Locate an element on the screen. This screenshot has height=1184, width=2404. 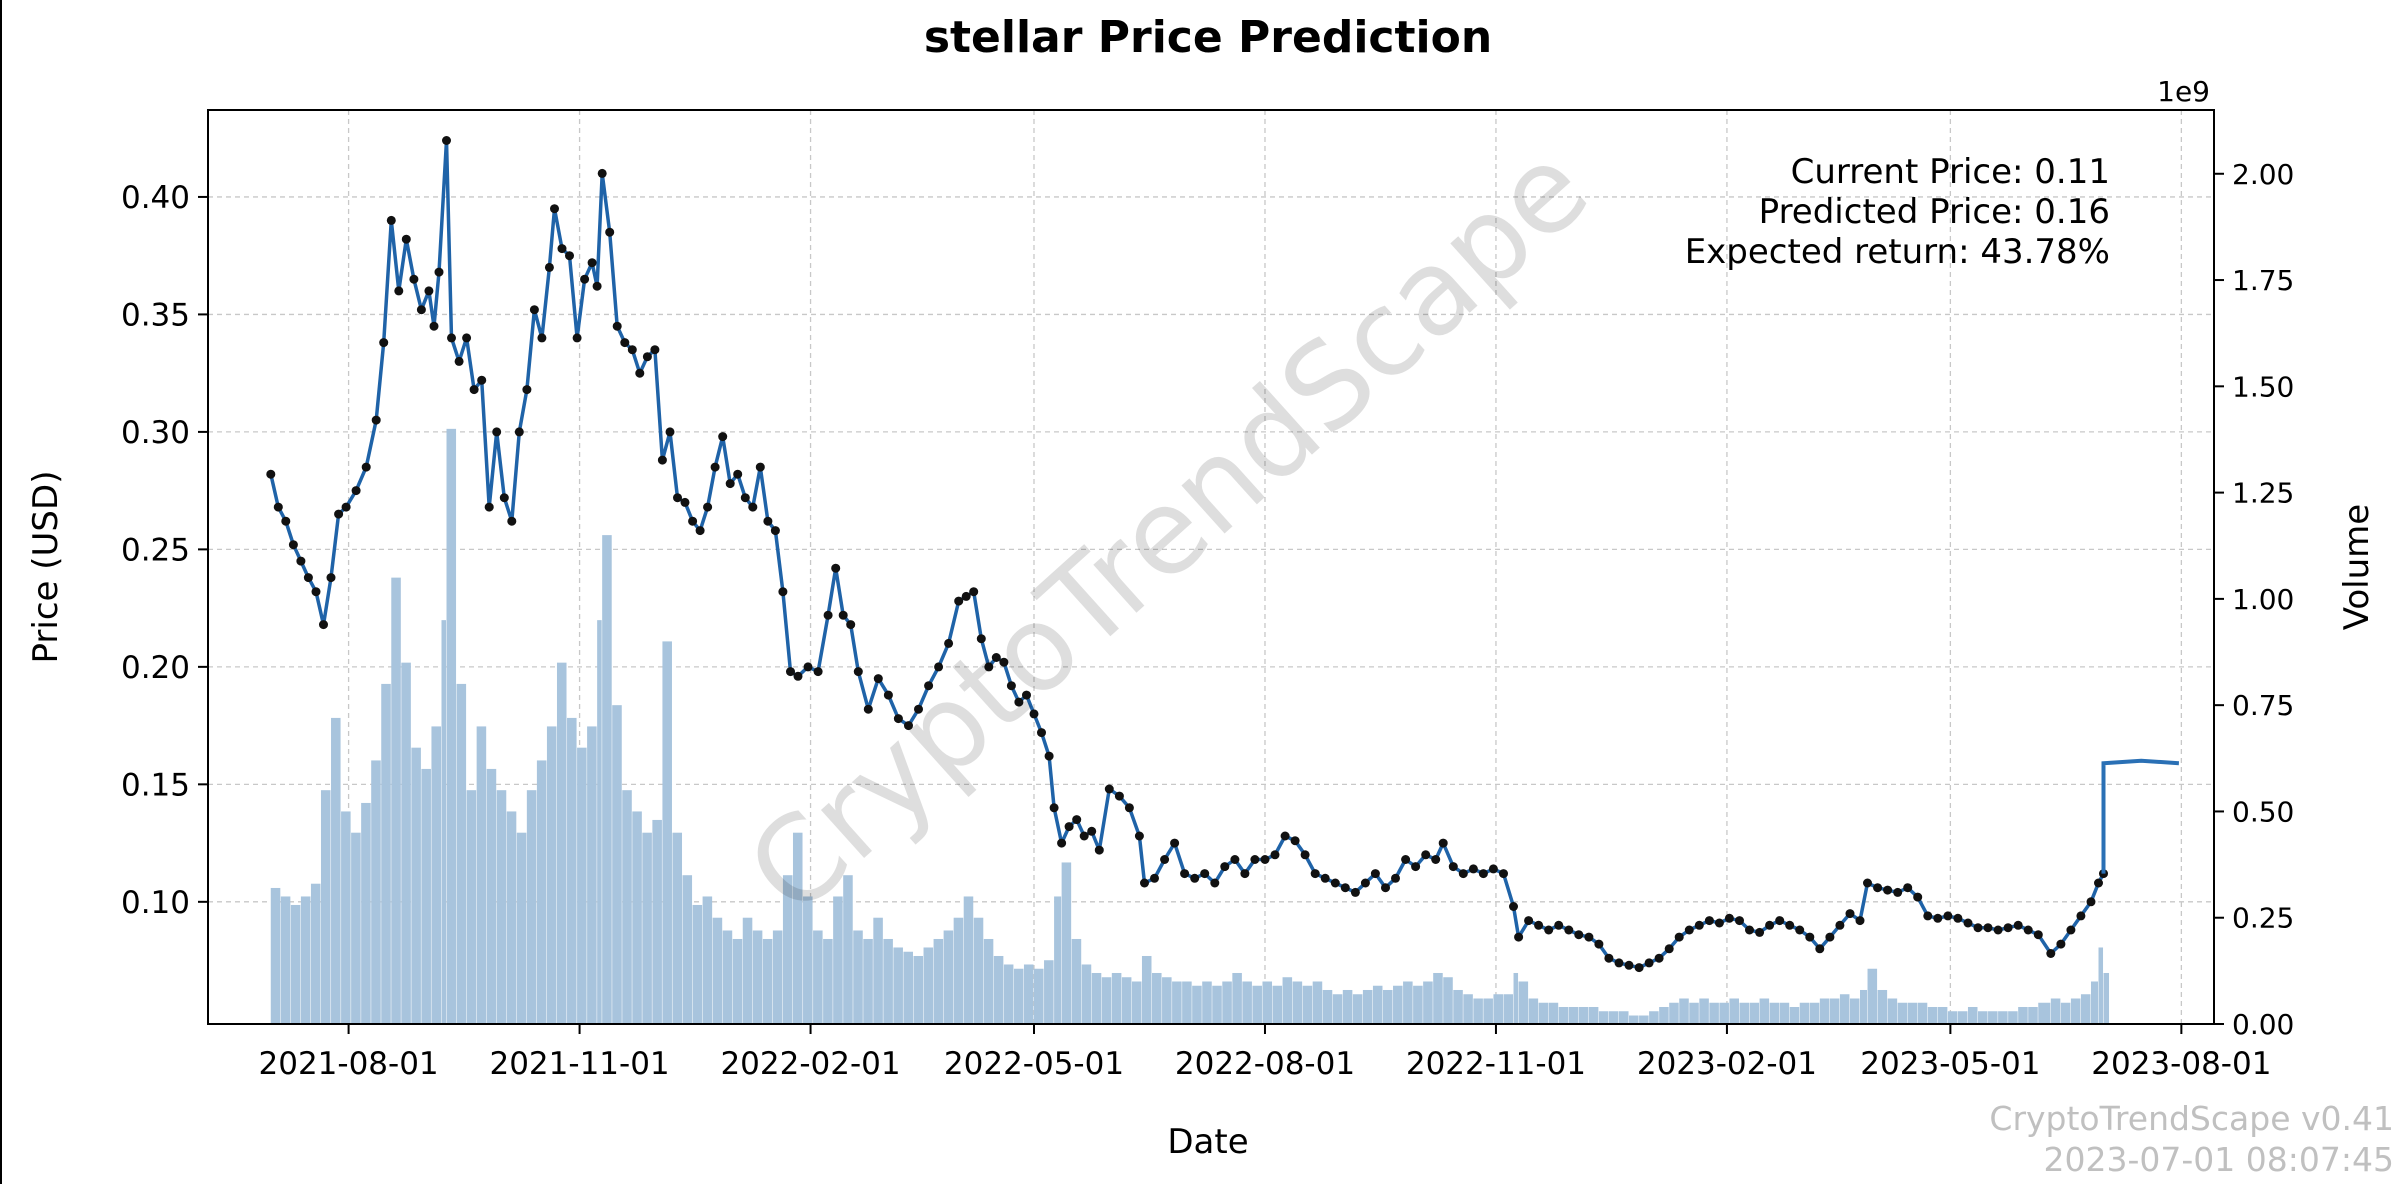
y2-axis-label: Volume is located at coordinates (2357, 567).